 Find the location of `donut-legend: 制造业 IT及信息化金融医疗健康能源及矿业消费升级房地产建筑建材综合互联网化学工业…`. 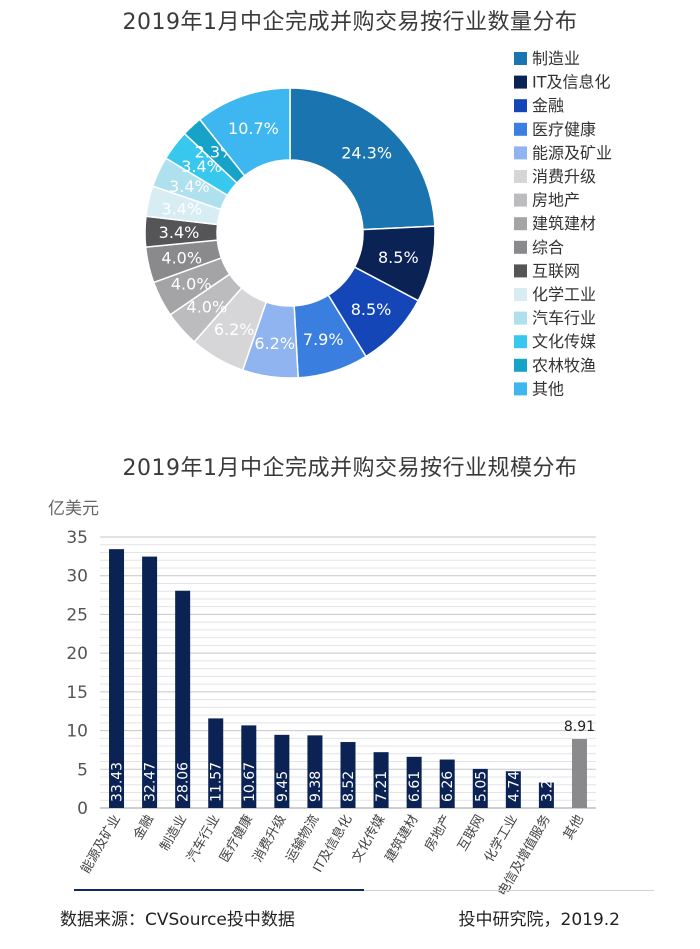

donut-legend: 制造业 IT及信息化金融医疗健康能源及矿业消费升级房地产建筑建材综合互联网化学工业… is located at coordinates (563, 223).